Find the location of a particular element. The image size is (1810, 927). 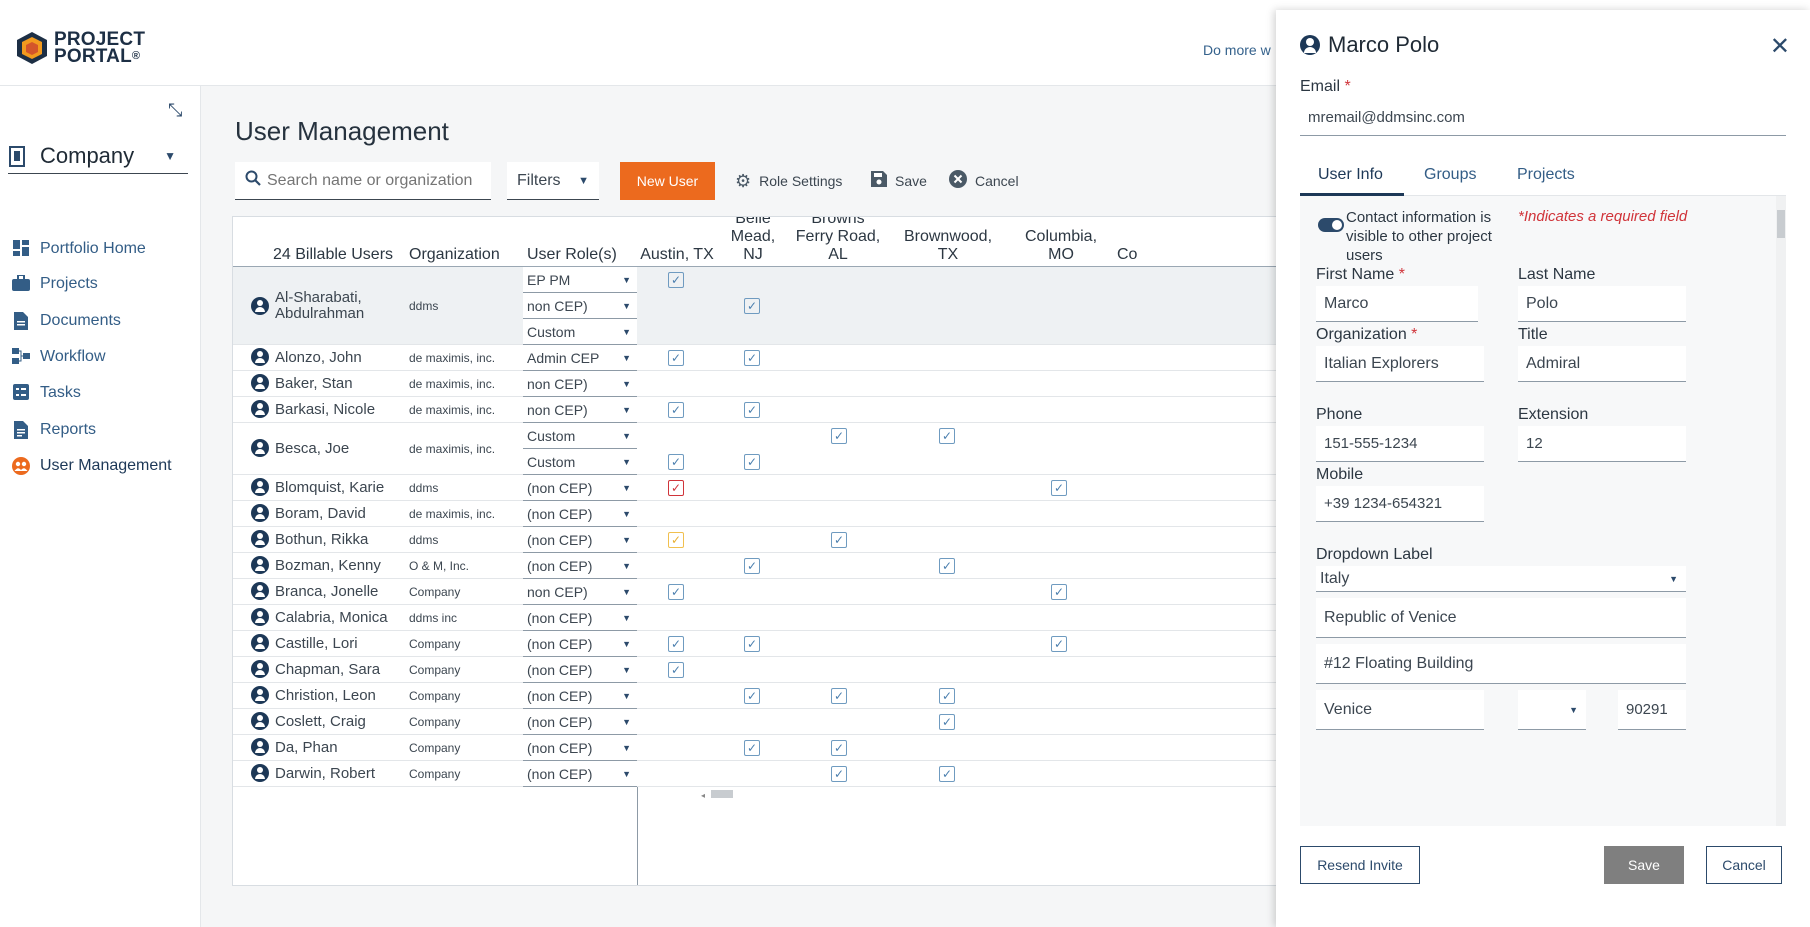

user-name-cell: Al-Sharabati, Abdulrahman is located at coordinates (323, 306).